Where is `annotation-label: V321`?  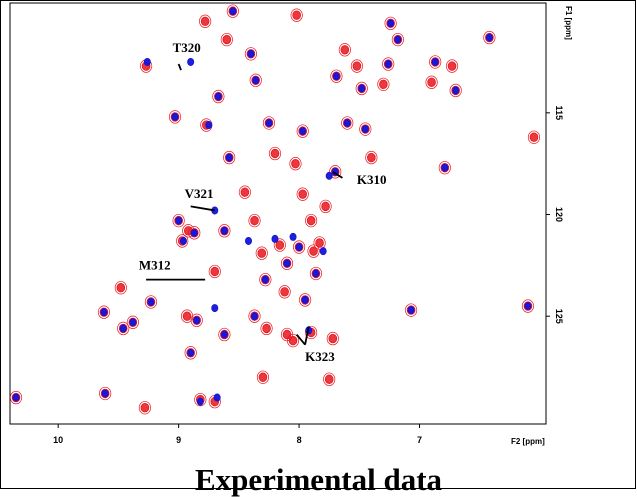
annotation-label: V321 is located at coordinates (199, 193).